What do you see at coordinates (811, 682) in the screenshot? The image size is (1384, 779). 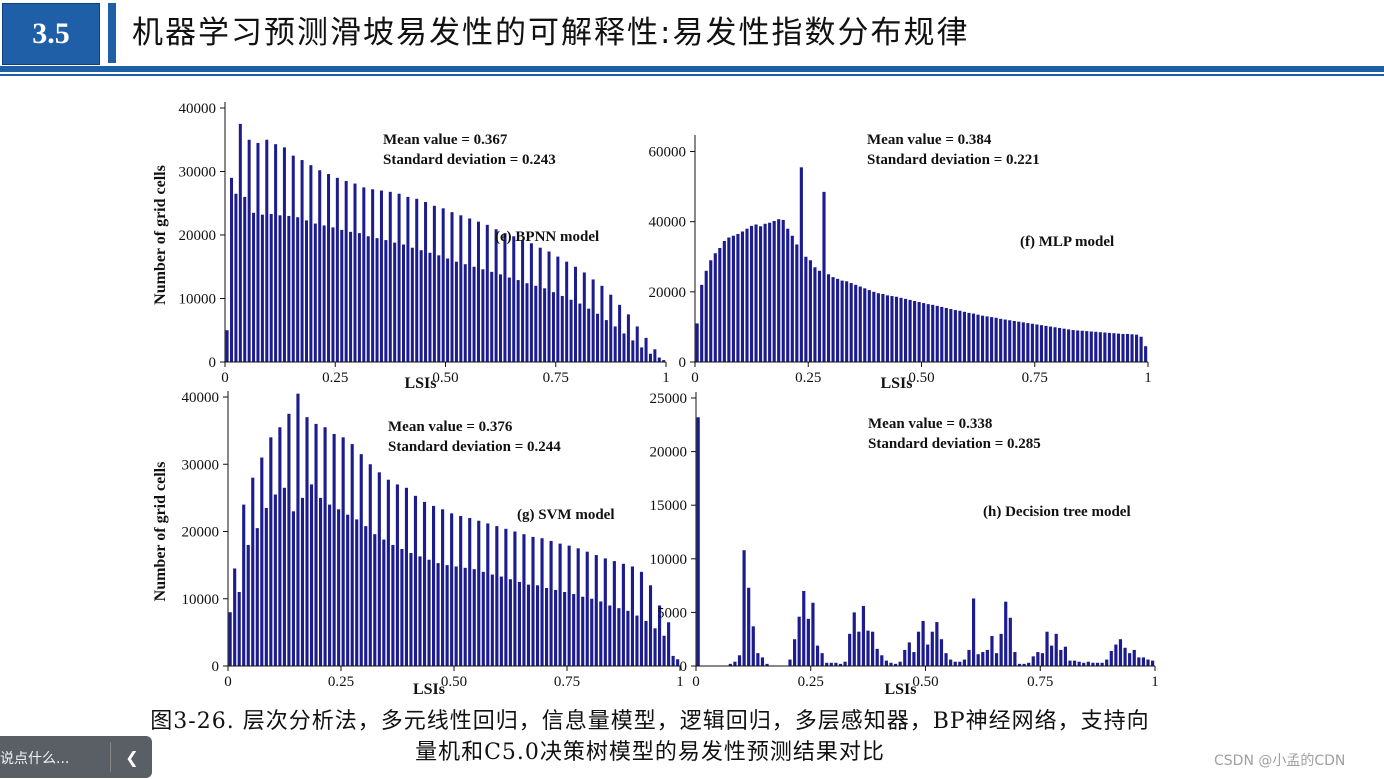 I see `x-tick-label-h: 0.25` at bounding box center [811, 682].